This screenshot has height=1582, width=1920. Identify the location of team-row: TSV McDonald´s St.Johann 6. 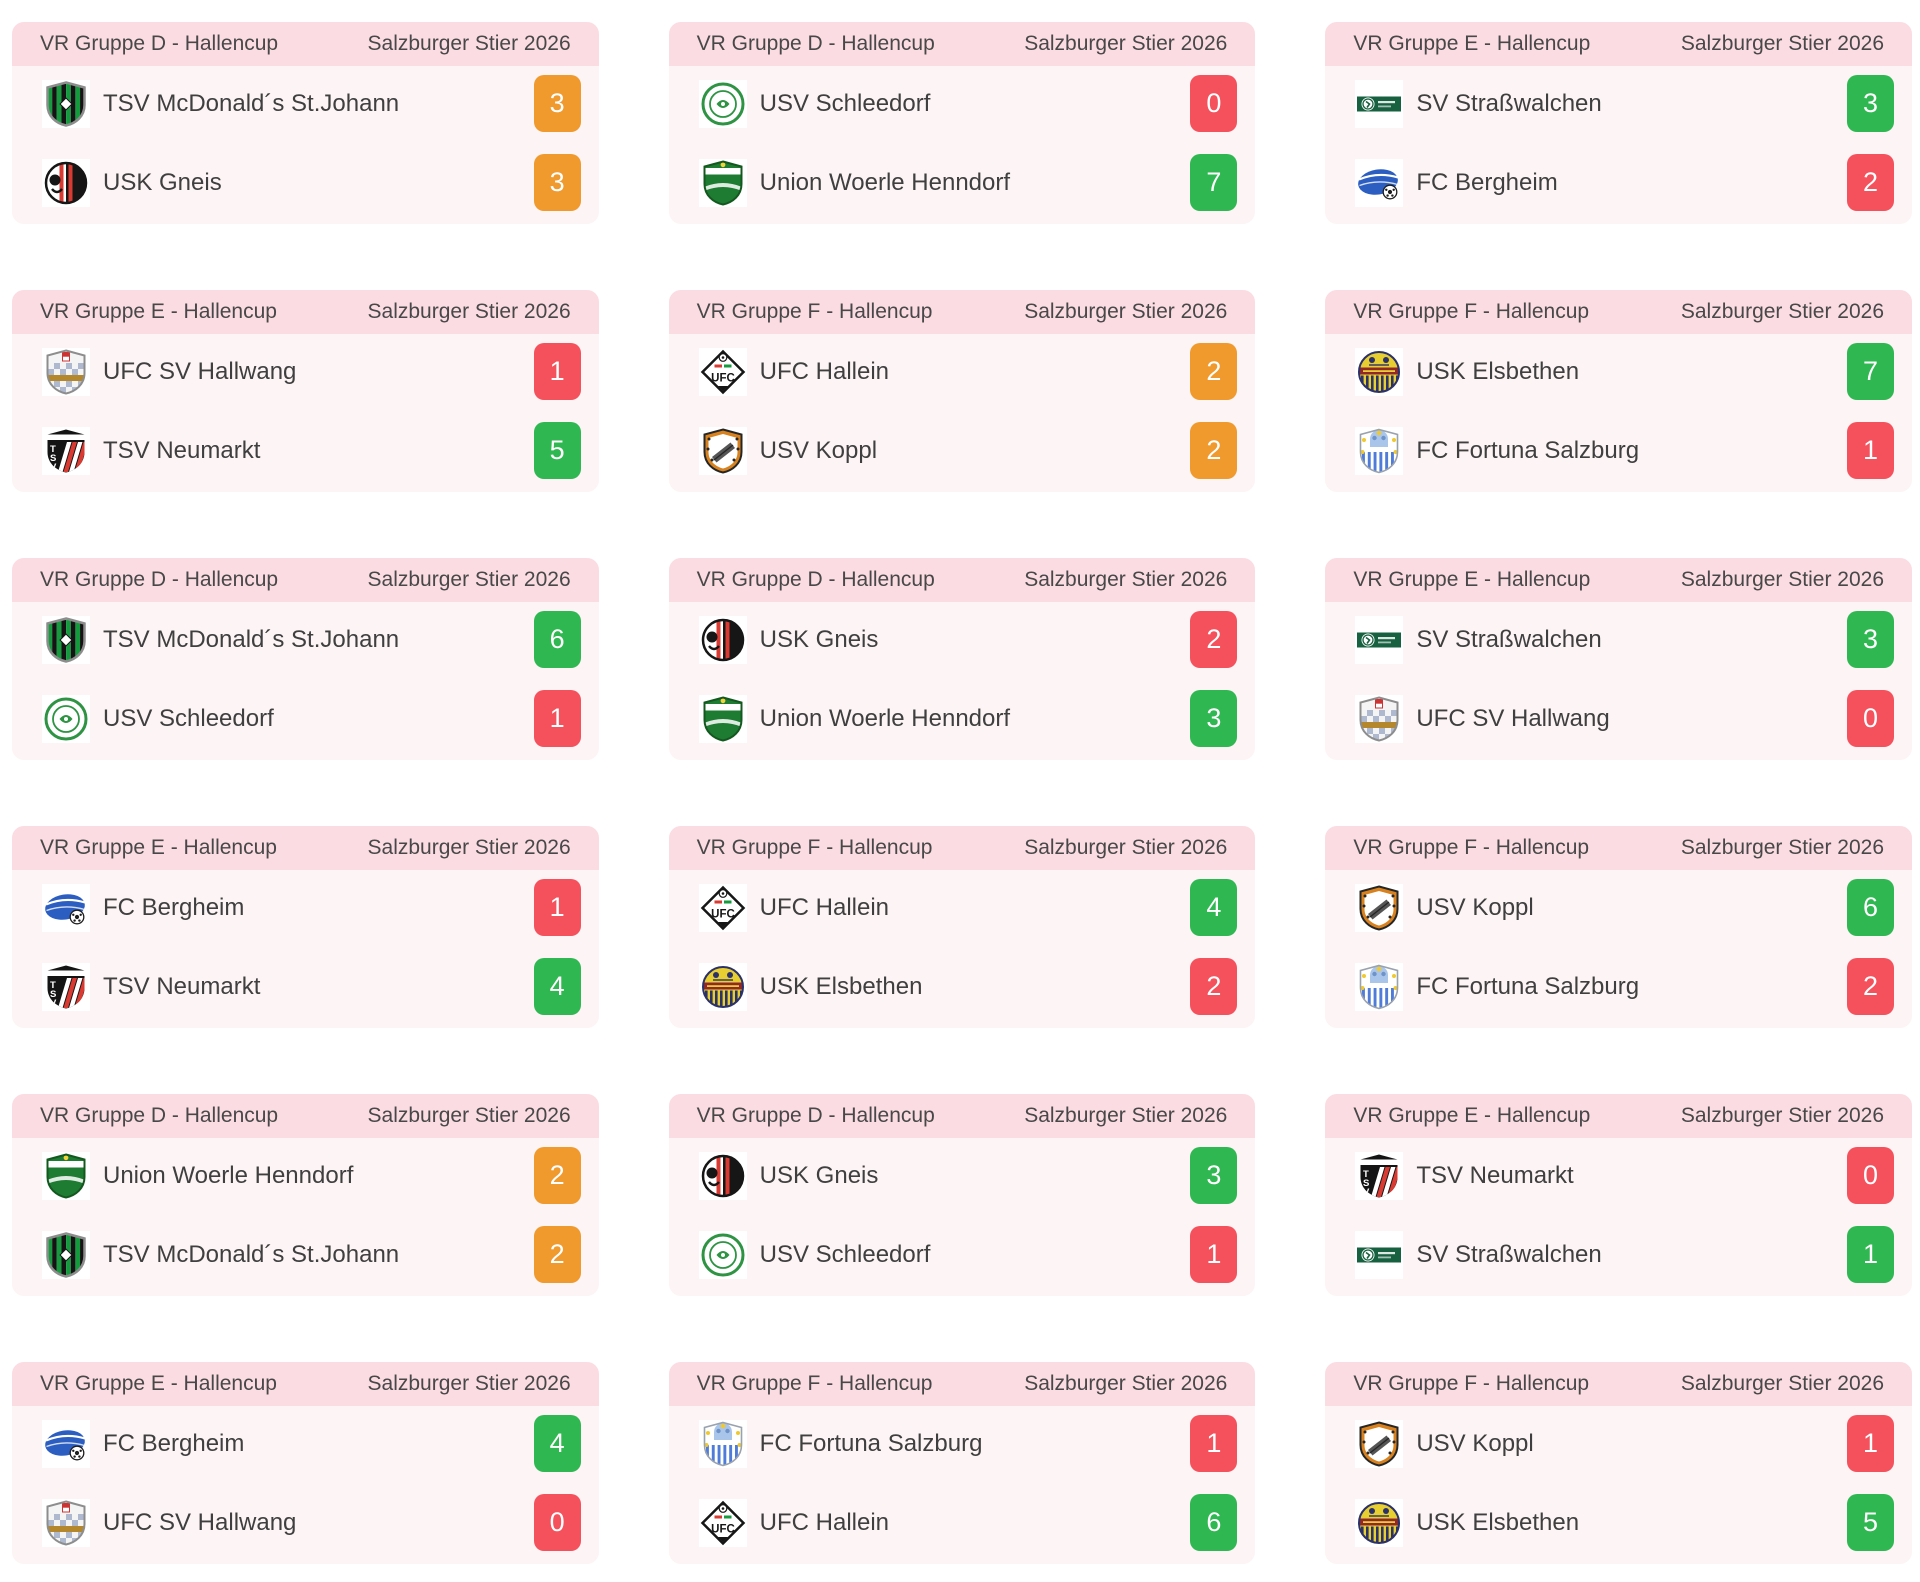
(311, 639).